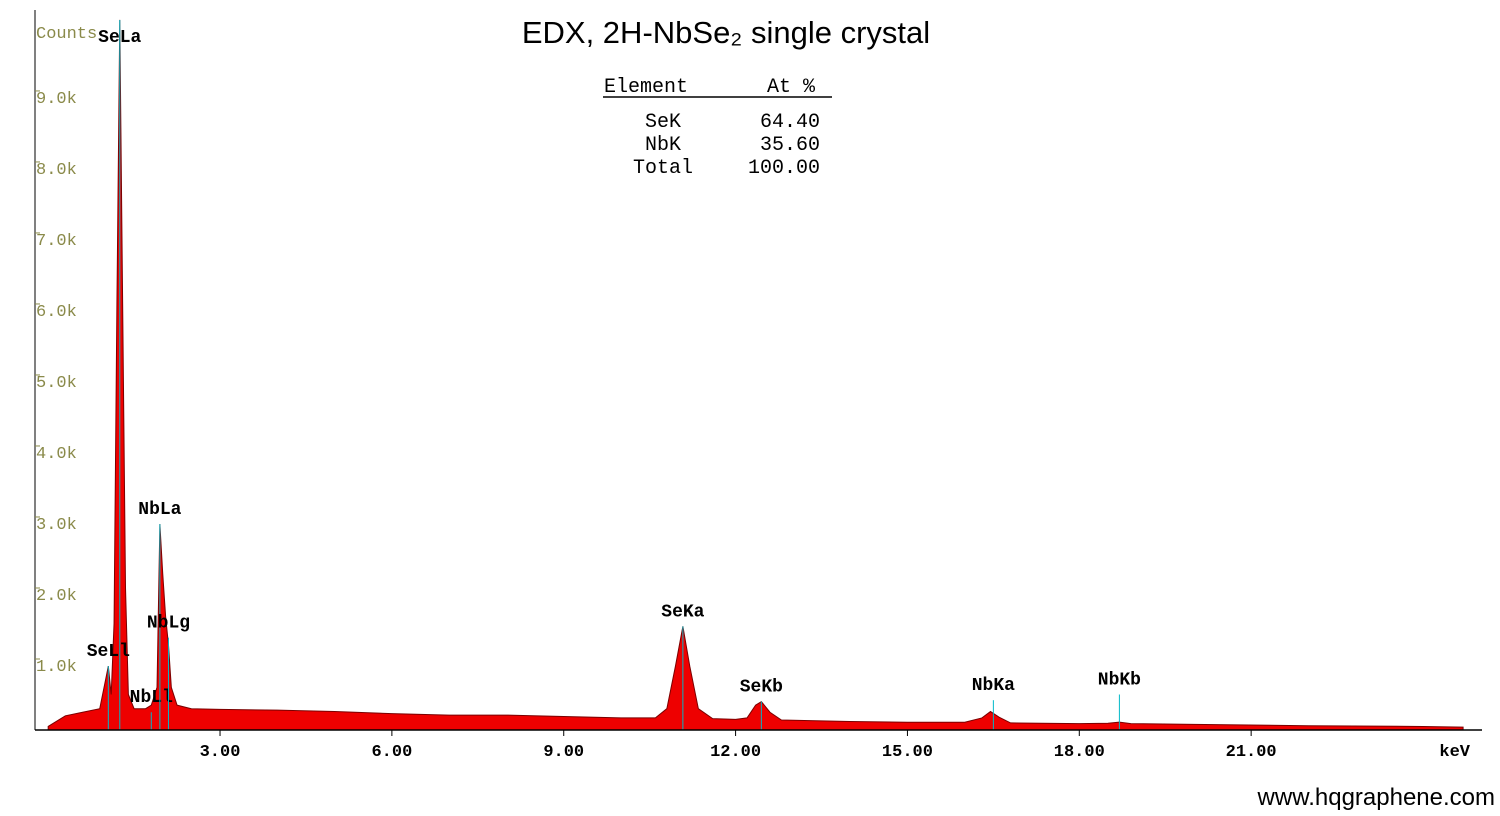 This screenshot has width=1500, height=816. What do you see at coordinates (1454, 752) in the screenshot?
I see `x-axis-label: keV` at bounding box center [1454, 752].